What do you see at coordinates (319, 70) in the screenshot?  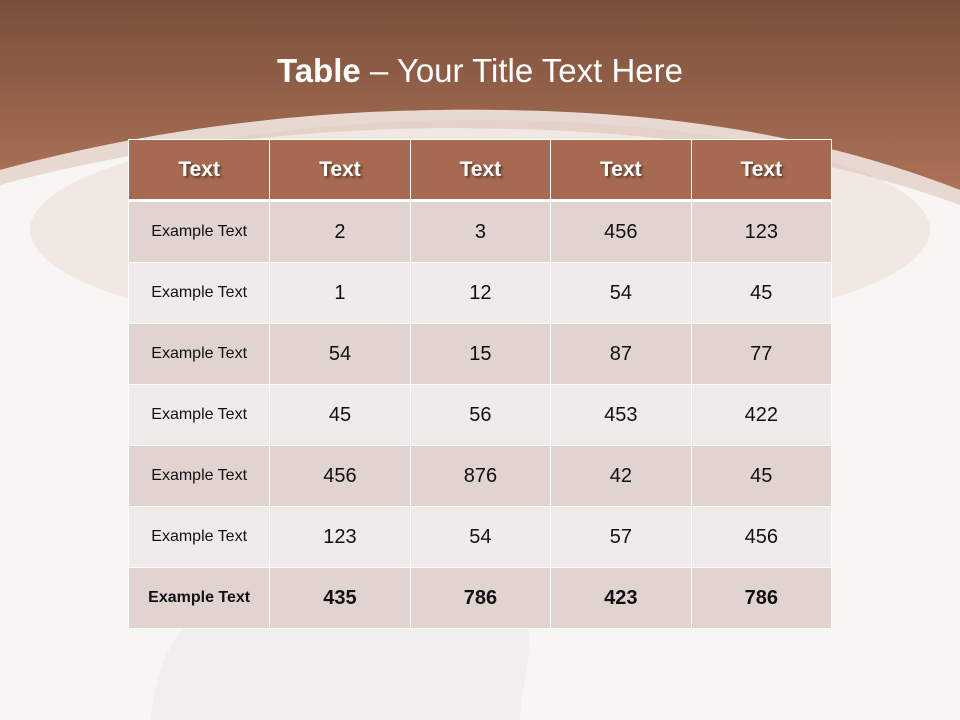 I see `title-bold: Table` at bounding box center [319, 70].